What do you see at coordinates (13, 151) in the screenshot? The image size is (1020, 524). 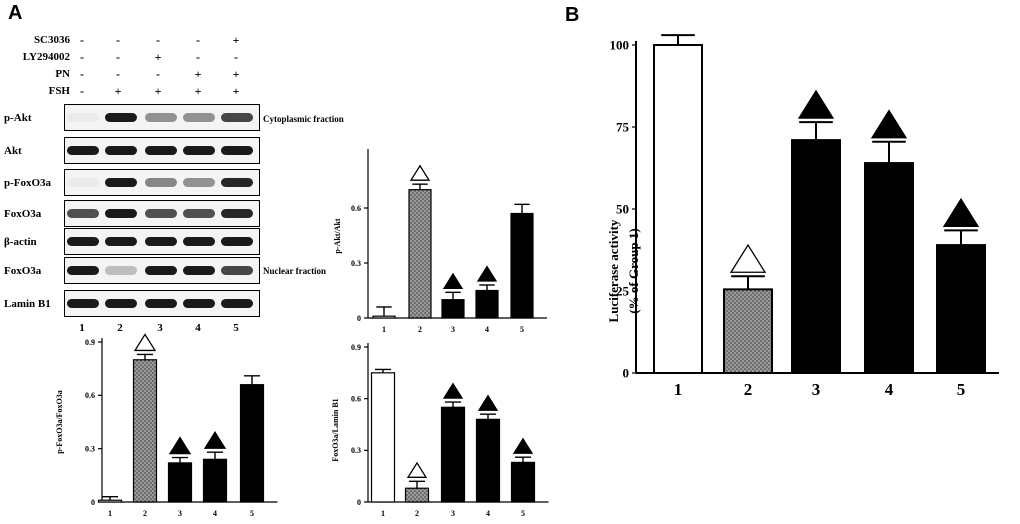 I see `blot-label: Akt` at bounding box center [13, 151].